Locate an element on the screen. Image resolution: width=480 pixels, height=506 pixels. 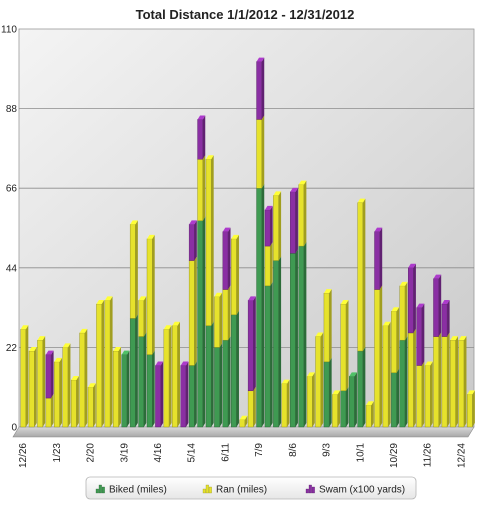
legend-item-biked: Biked (miles) is located at coordinates (131, 490).